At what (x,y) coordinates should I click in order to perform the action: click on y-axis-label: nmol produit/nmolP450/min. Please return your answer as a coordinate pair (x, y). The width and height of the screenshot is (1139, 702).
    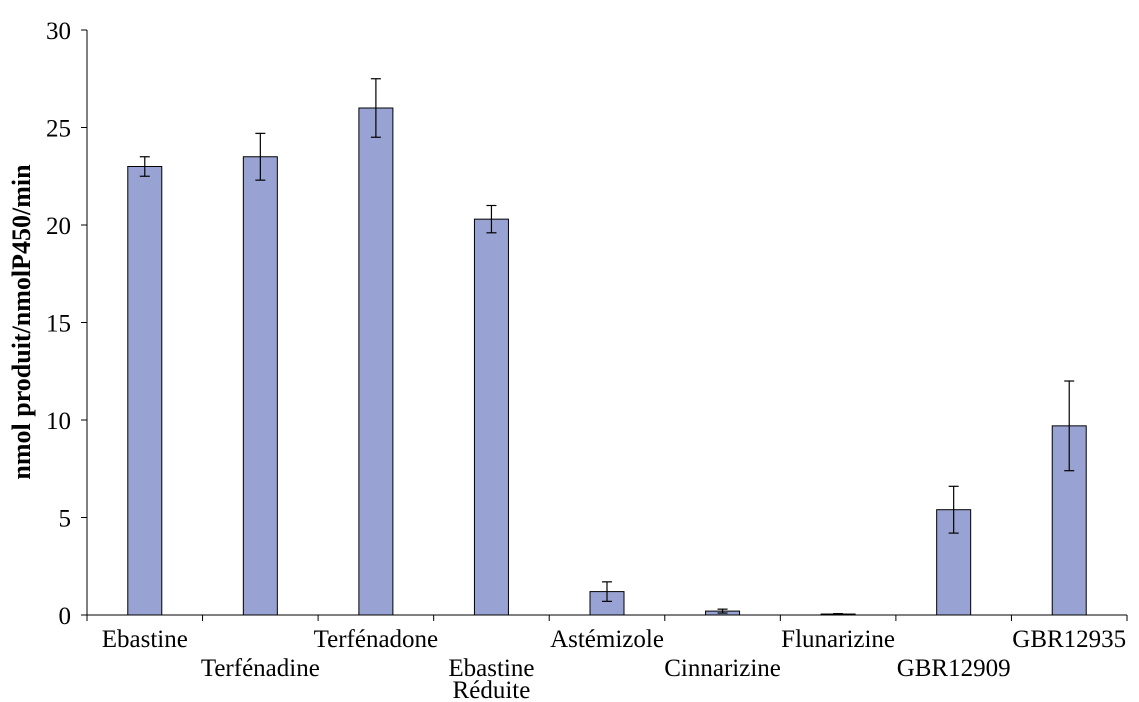
    Looking at the image, I should click on (21, 322).